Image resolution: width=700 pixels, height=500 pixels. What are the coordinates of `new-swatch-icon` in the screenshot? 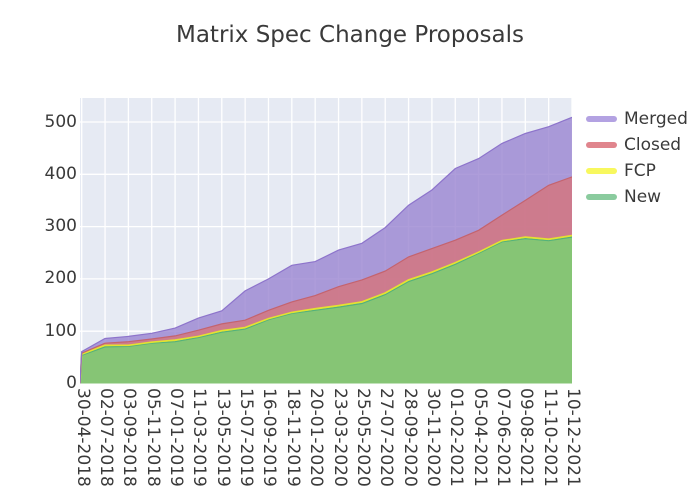 It's located at (601, 197).